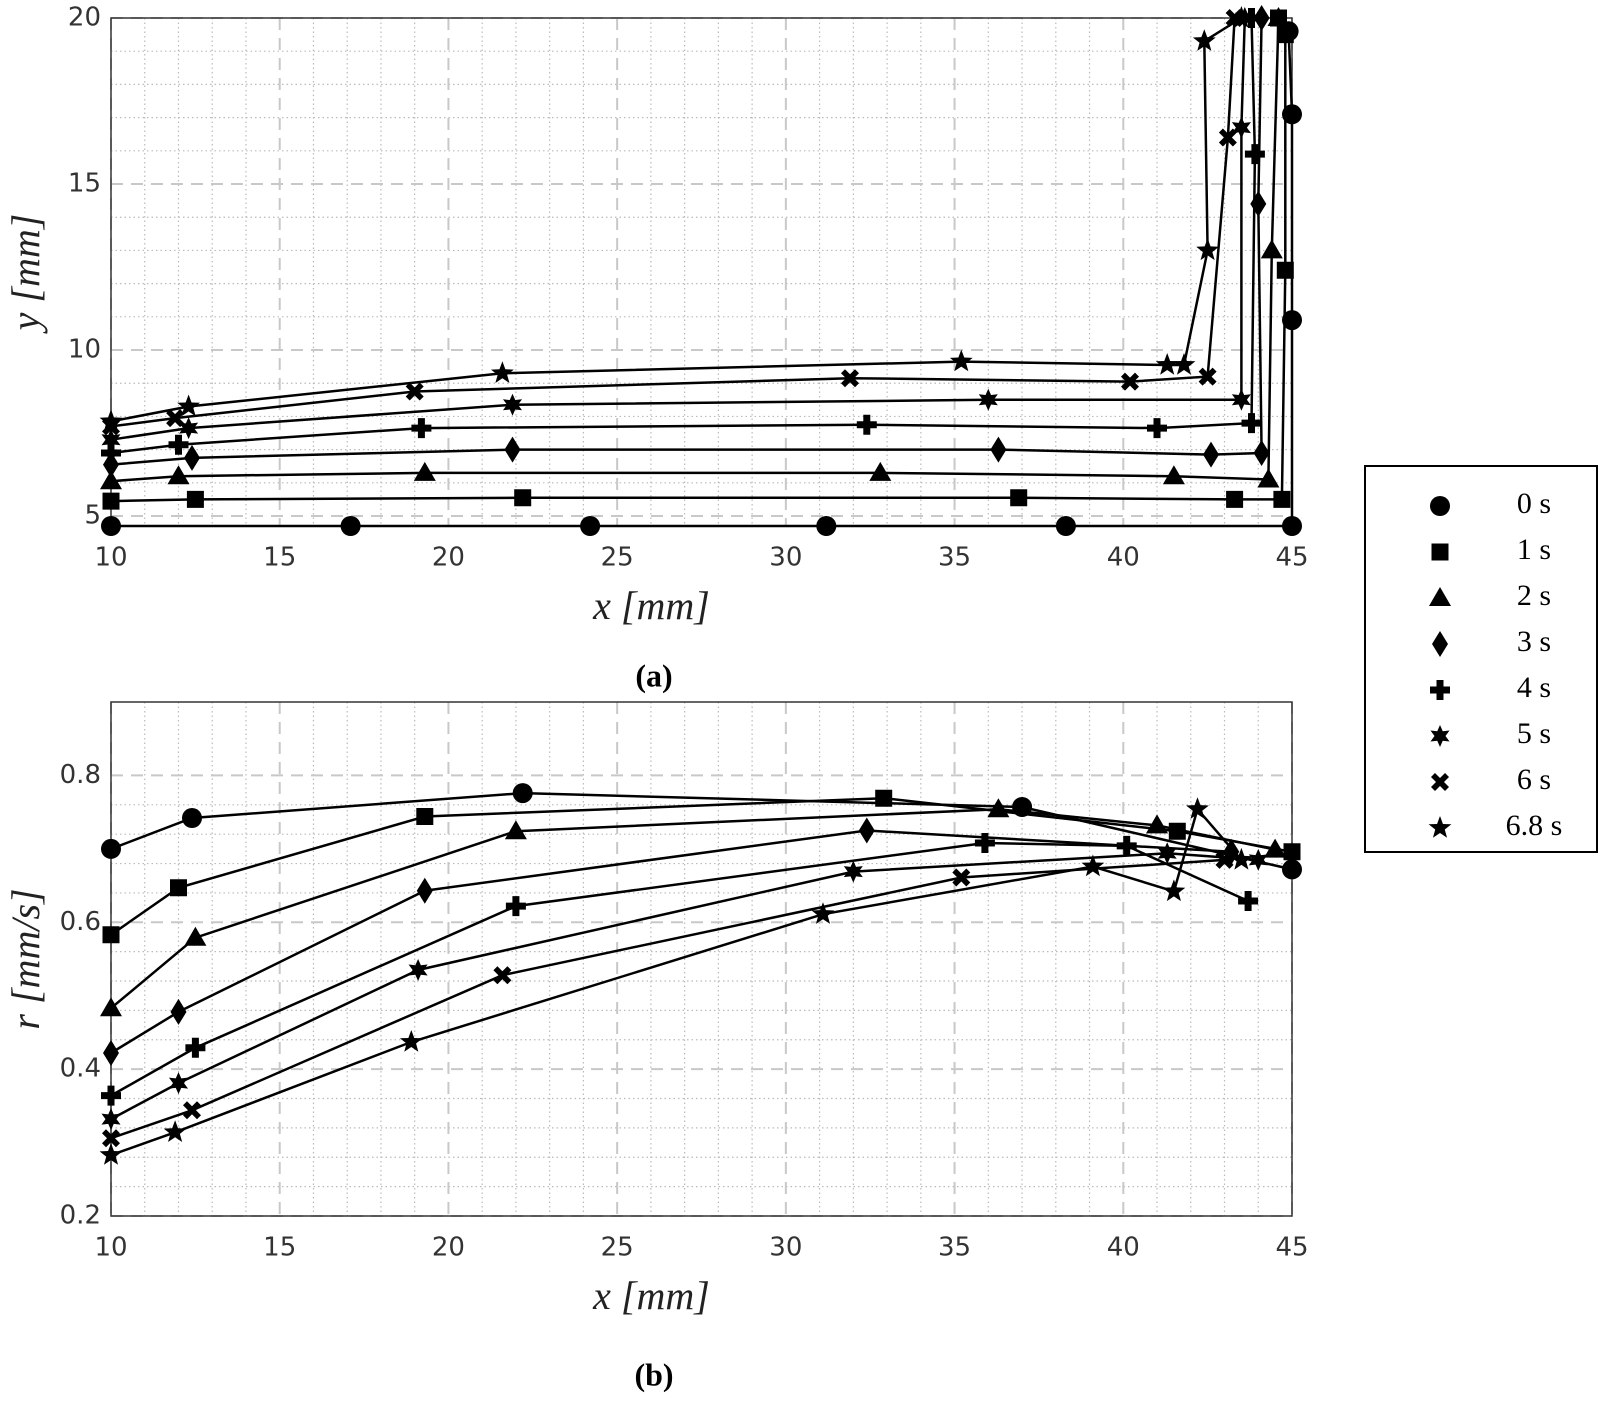  Describe the element at coordinates (1534, 687) in the screenshot. I see `legend-label: 4 s` at that location.